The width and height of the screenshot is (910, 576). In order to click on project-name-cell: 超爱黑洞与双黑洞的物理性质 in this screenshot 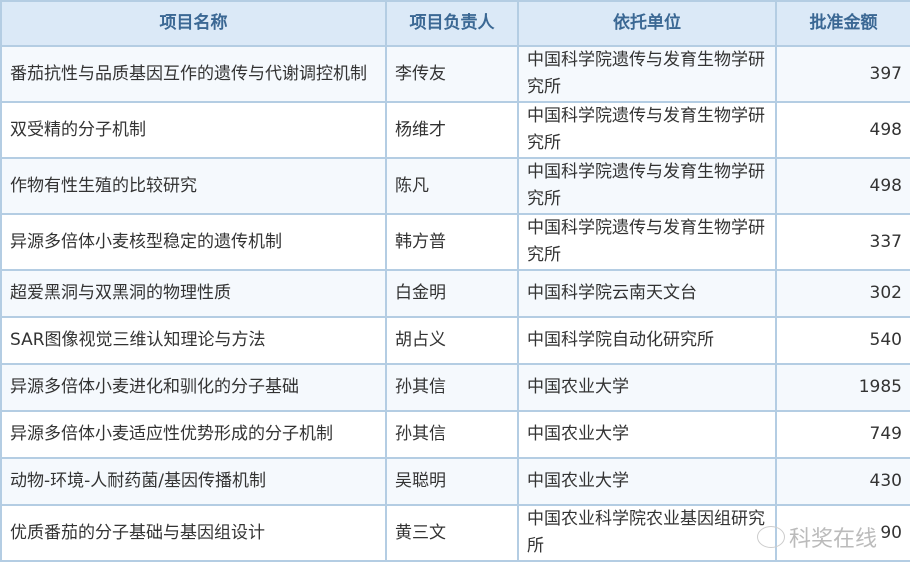, I will do `click(193, 293)`.